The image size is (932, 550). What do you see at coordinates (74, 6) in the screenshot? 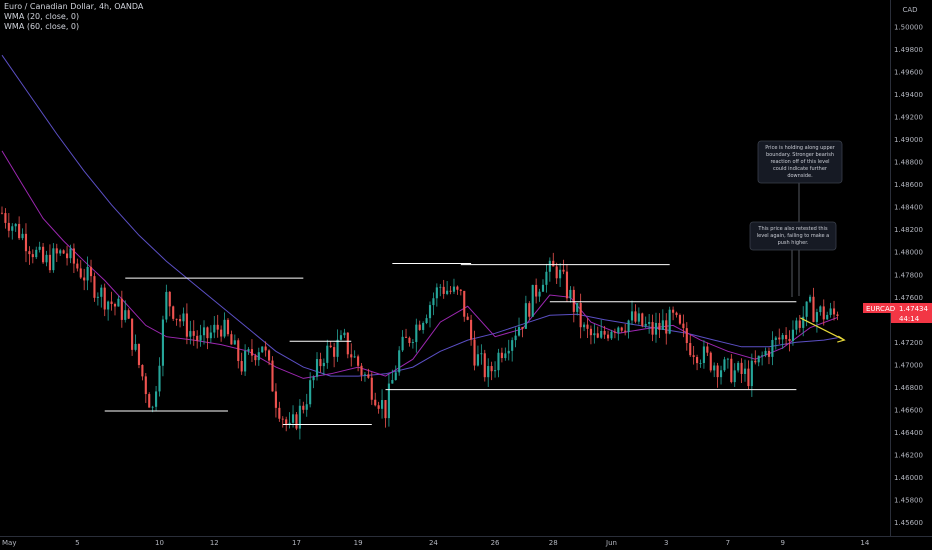
I see `symbol-title: Euro / Canadian Dollar, 4h, OANDA` at bounding box center [74, 6].